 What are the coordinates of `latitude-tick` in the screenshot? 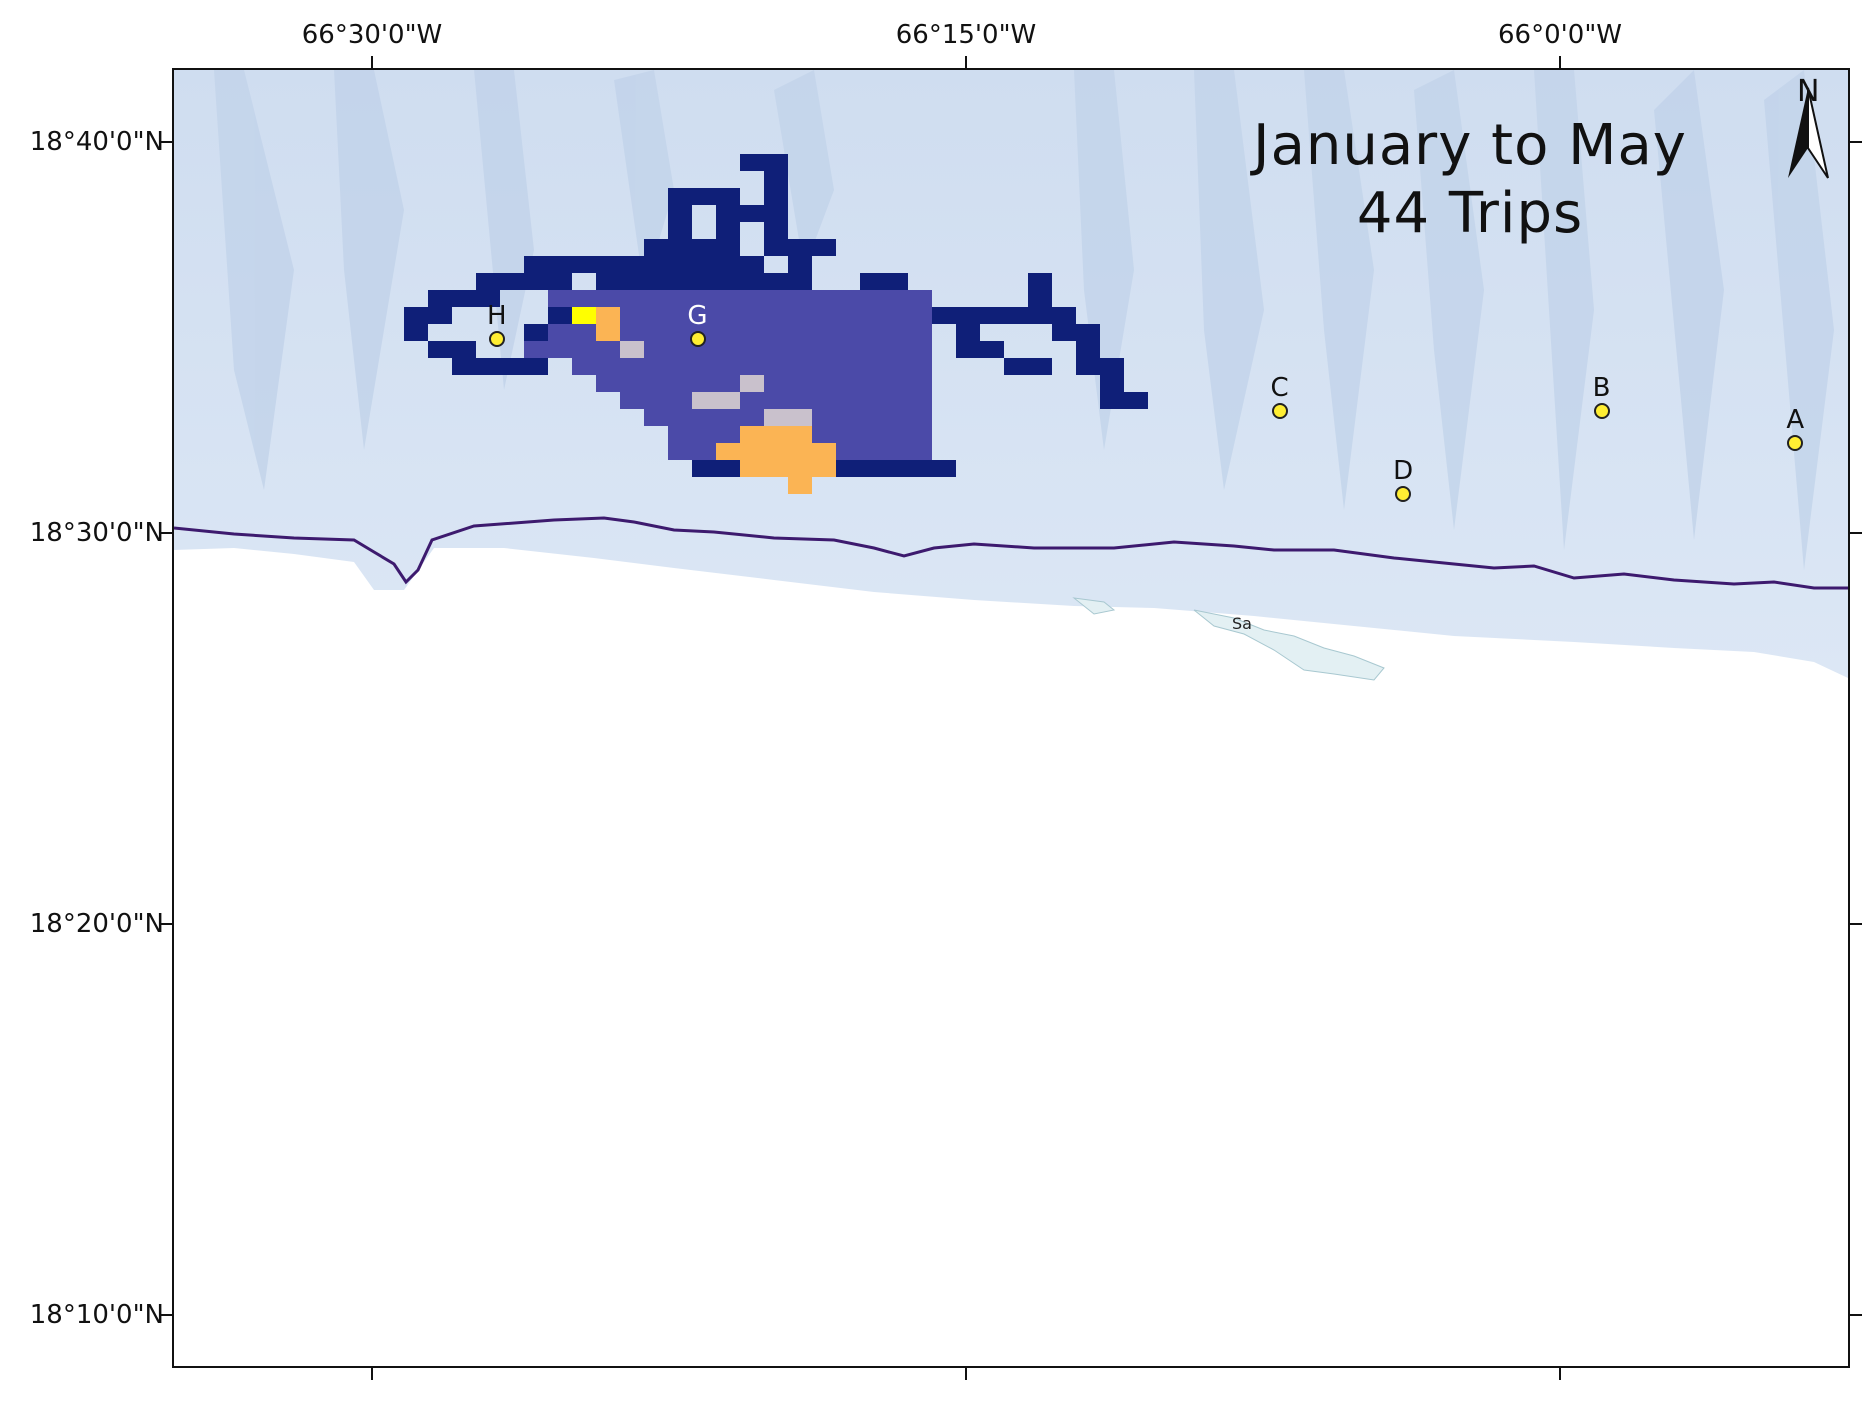 It's located at (1856, 141).